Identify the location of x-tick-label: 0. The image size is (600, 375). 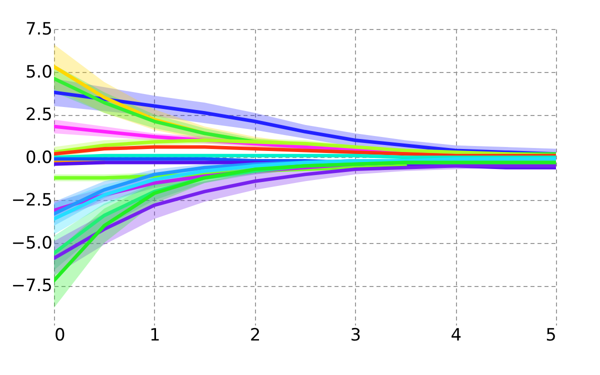
(60, 336).